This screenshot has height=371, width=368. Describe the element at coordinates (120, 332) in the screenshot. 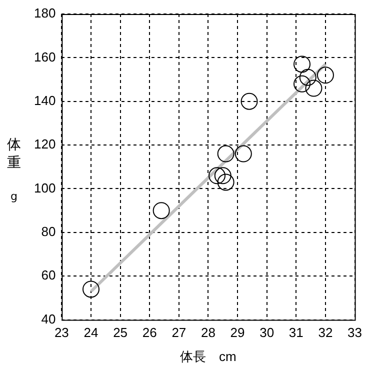

I see `x-tick-label: 25` at that location.